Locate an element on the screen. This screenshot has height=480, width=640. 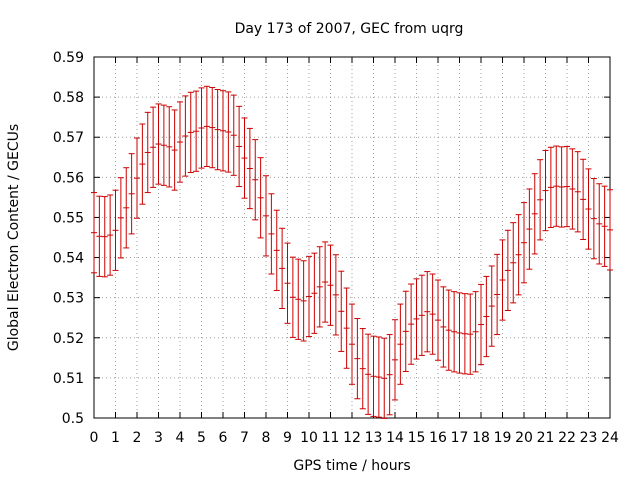
x-tick-label: 12 is located at coordinates (352, 438).